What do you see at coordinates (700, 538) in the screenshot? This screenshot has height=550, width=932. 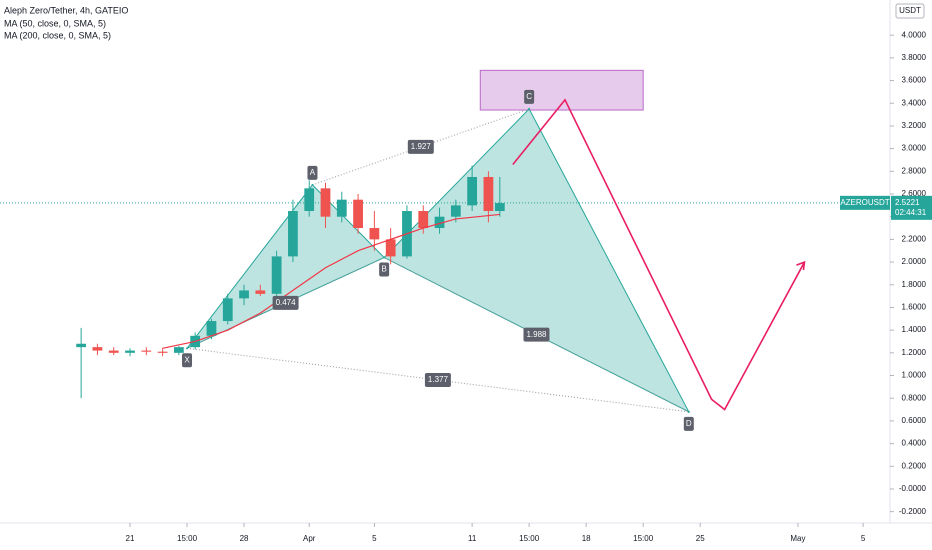 I see `x-tick-label: 25` at bounding box center [700, 538].